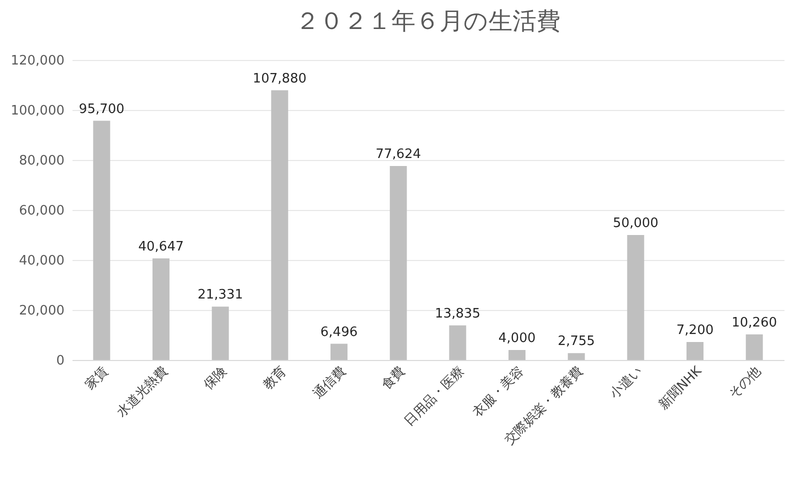  Describe the element at coordinates (517, 338) in the screenshot. I see `data-label: 4,000` at that location.